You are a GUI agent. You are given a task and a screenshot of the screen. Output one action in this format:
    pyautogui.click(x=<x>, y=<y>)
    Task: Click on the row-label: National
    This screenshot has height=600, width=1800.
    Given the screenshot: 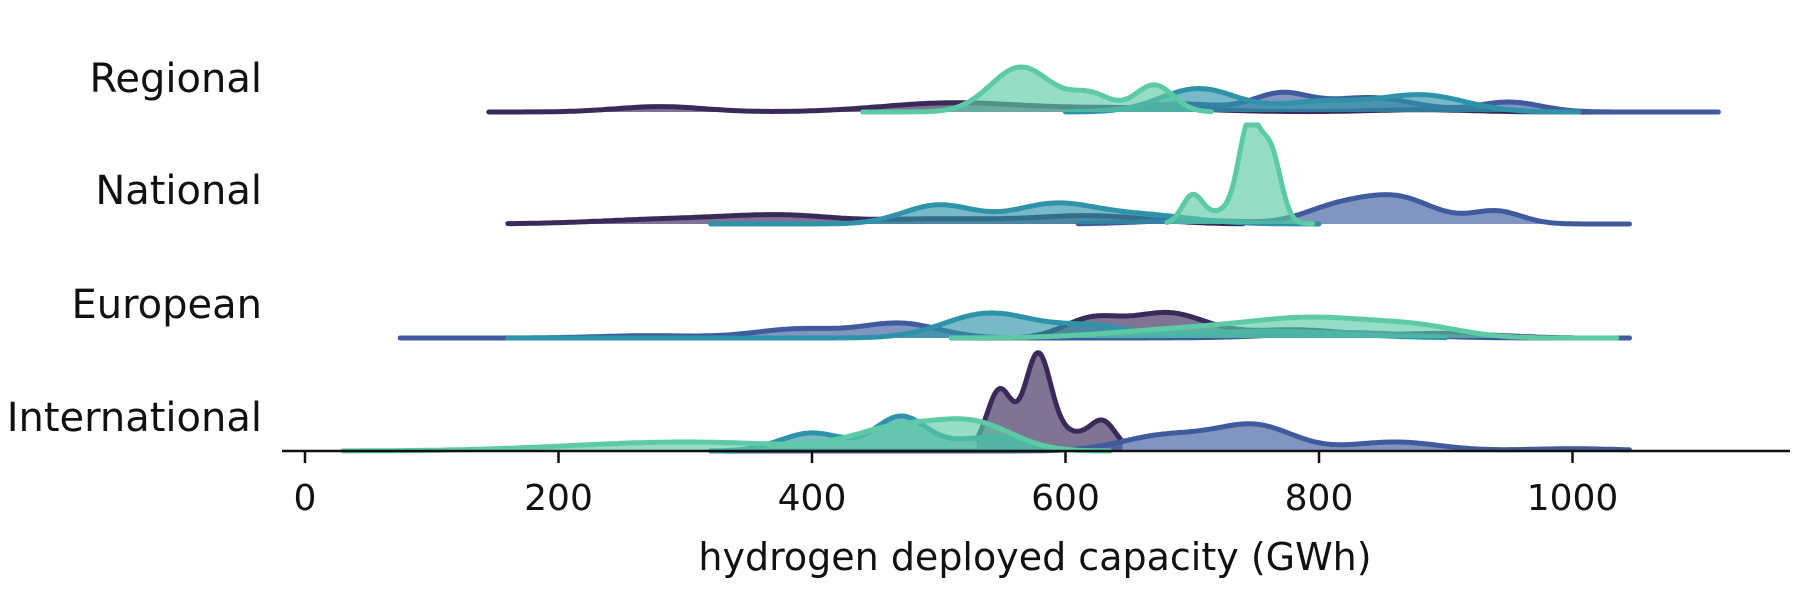 What is the action you would take?
    pyautogui.click(x=178, y=191)
    